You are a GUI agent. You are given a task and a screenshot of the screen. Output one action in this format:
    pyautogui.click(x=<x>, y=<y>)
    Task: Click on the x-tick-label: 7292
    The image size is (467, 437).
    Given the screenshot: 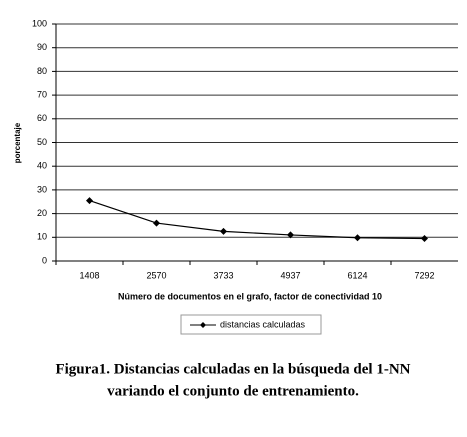 What is the action you would take?
    pyautogui.click(x=424, y=275)
    